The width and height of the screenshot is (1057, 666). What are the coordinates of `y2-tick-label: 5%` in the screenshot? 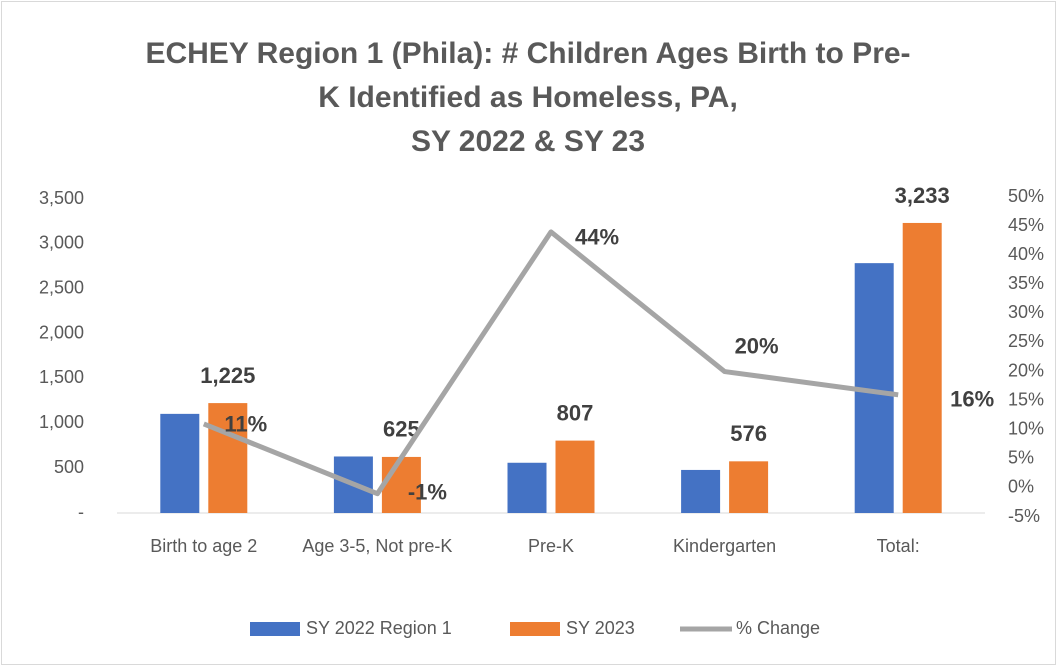 It's located at (1021, 458).